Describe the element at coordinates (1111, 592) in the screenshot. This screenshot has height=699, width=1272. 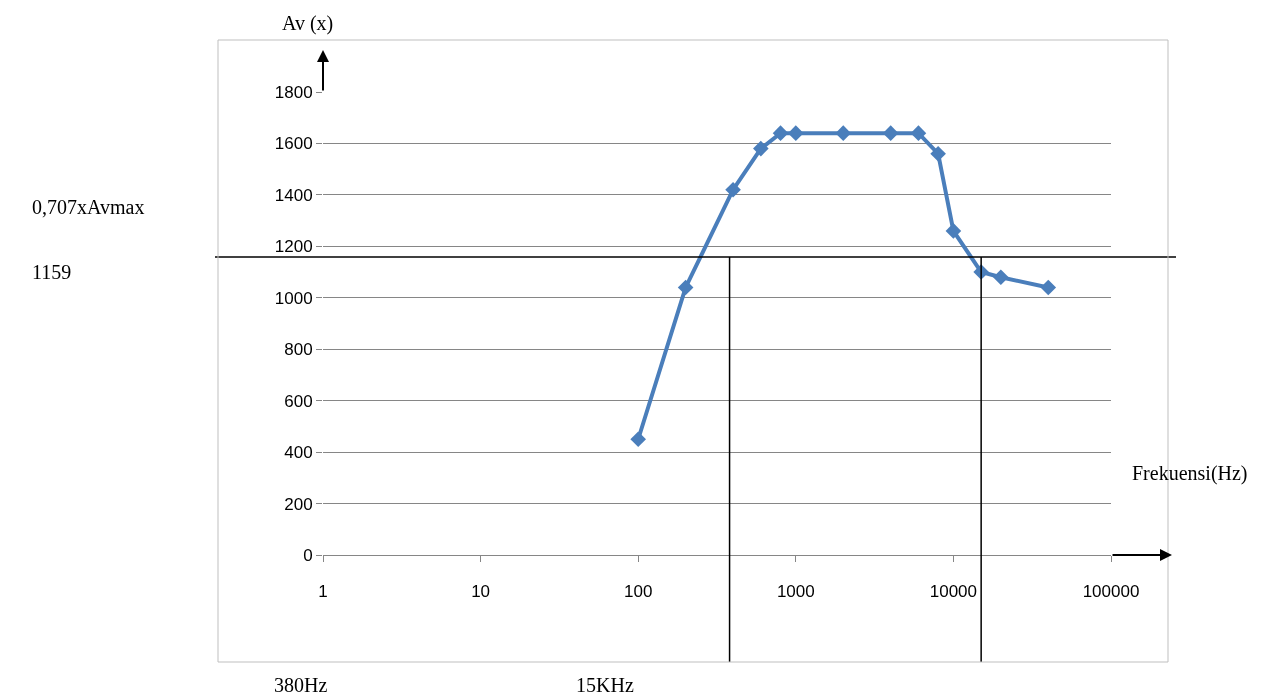
I see `x-tick-label: 100000` at that location.